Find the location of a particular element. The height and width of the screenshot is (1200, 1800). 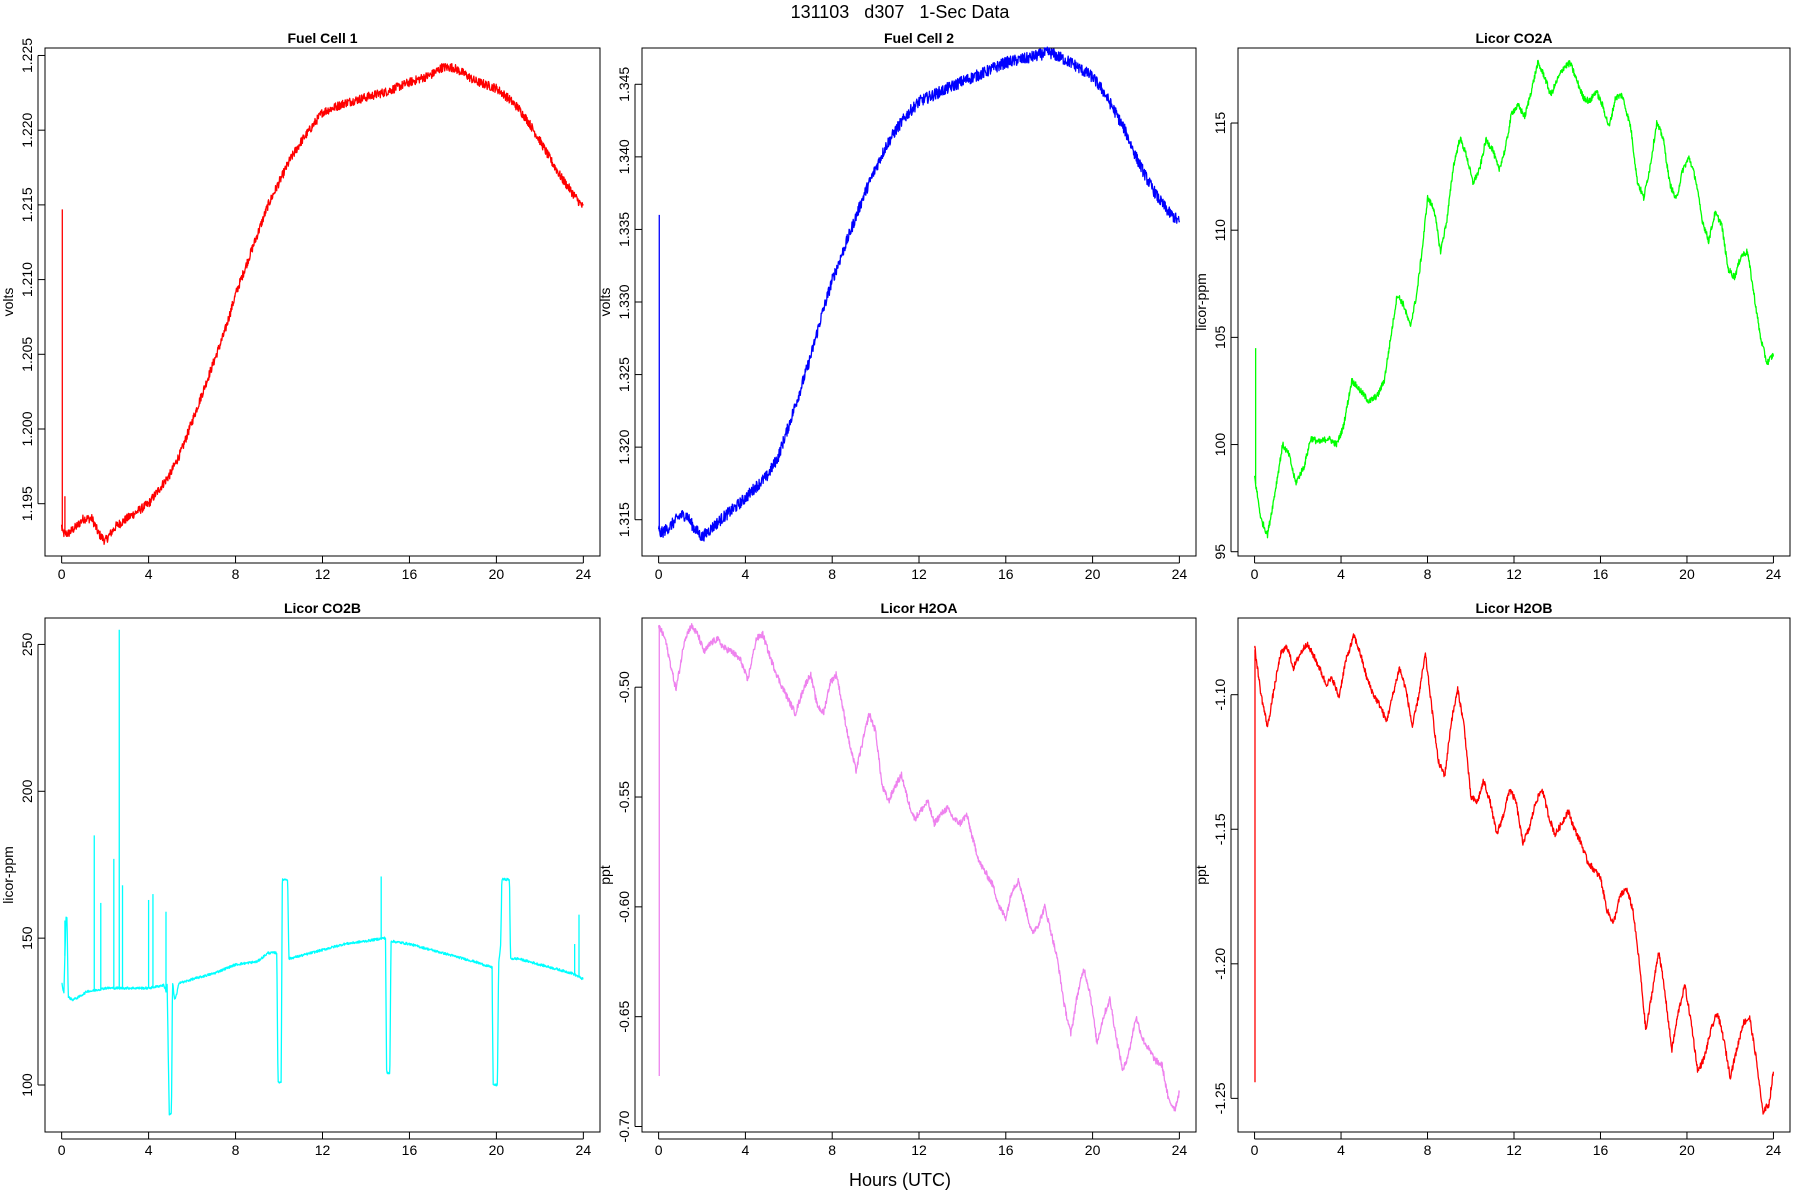

y-tick-label: 250 is located at coordinates (27, 645).